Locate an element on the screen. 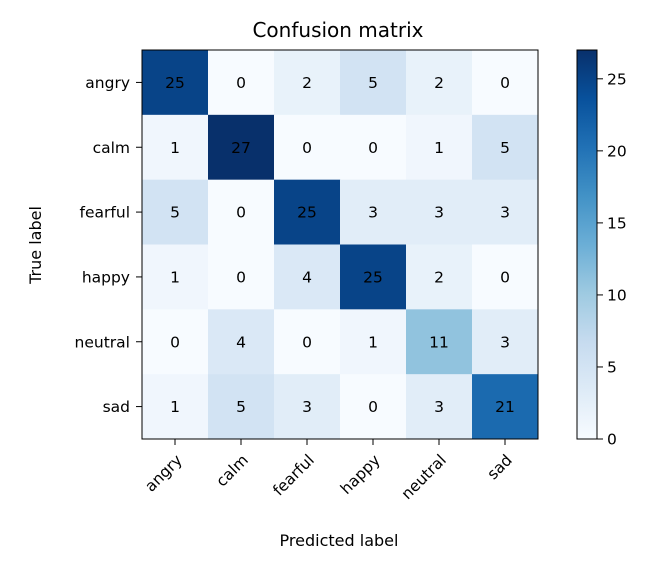  y-tick-label: calm is located at coordinates (111, 148).